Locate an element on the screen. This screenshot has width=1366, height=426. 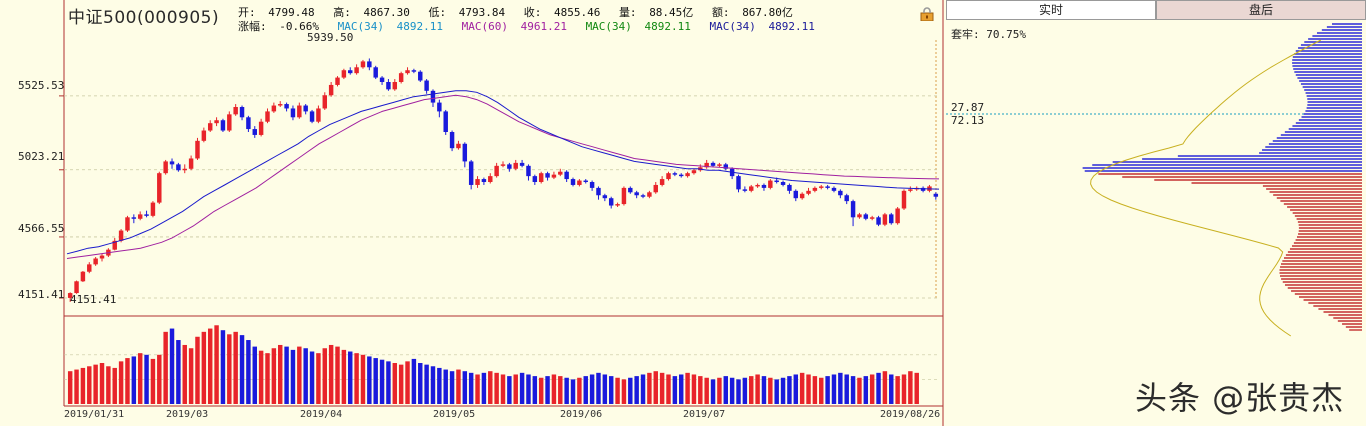
index-title: 中证500(000905) is located at coordinates (144, 18).